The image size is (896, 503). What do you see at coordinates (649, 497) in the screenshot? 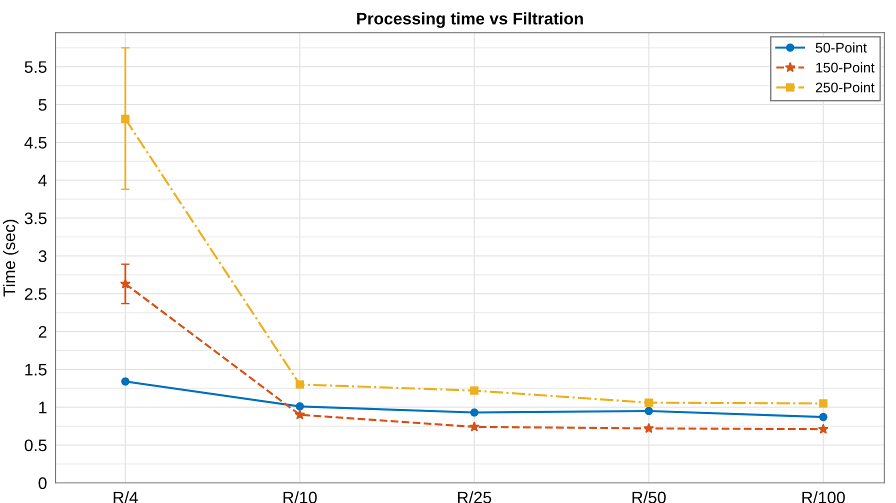
I see `x-tick-label: R/50` at bounding box center [649, 497].